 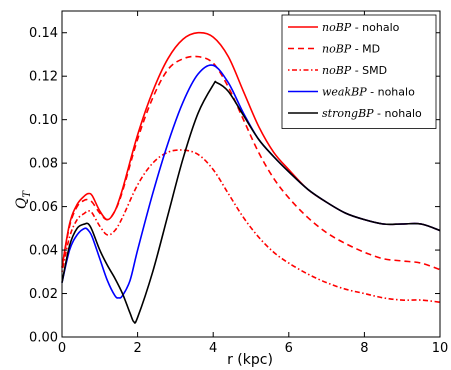 I want to click on legend-item: noBP - nohalo, so click(x=344, y=27).